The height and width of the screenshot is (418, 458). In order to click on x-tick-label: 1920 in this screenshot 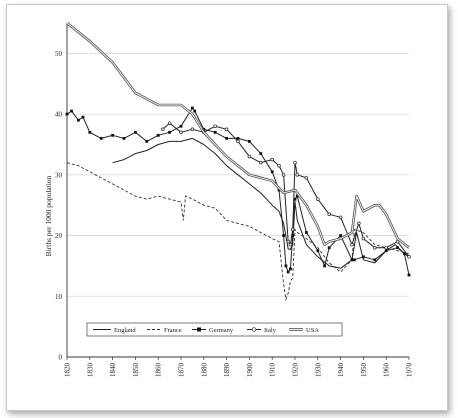, I will do `click(296, 370)`.